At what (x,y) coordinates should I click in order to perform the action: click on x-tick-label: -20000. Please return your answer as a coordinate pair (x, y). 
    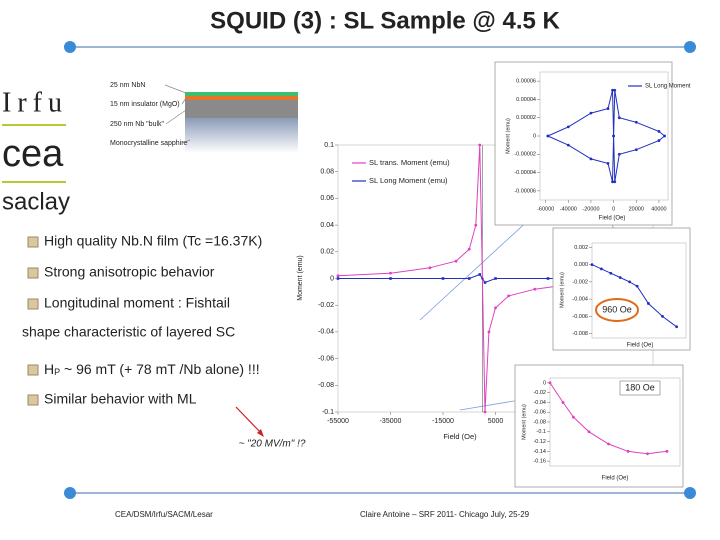
    Looking at the image, I should click on (590, 209).